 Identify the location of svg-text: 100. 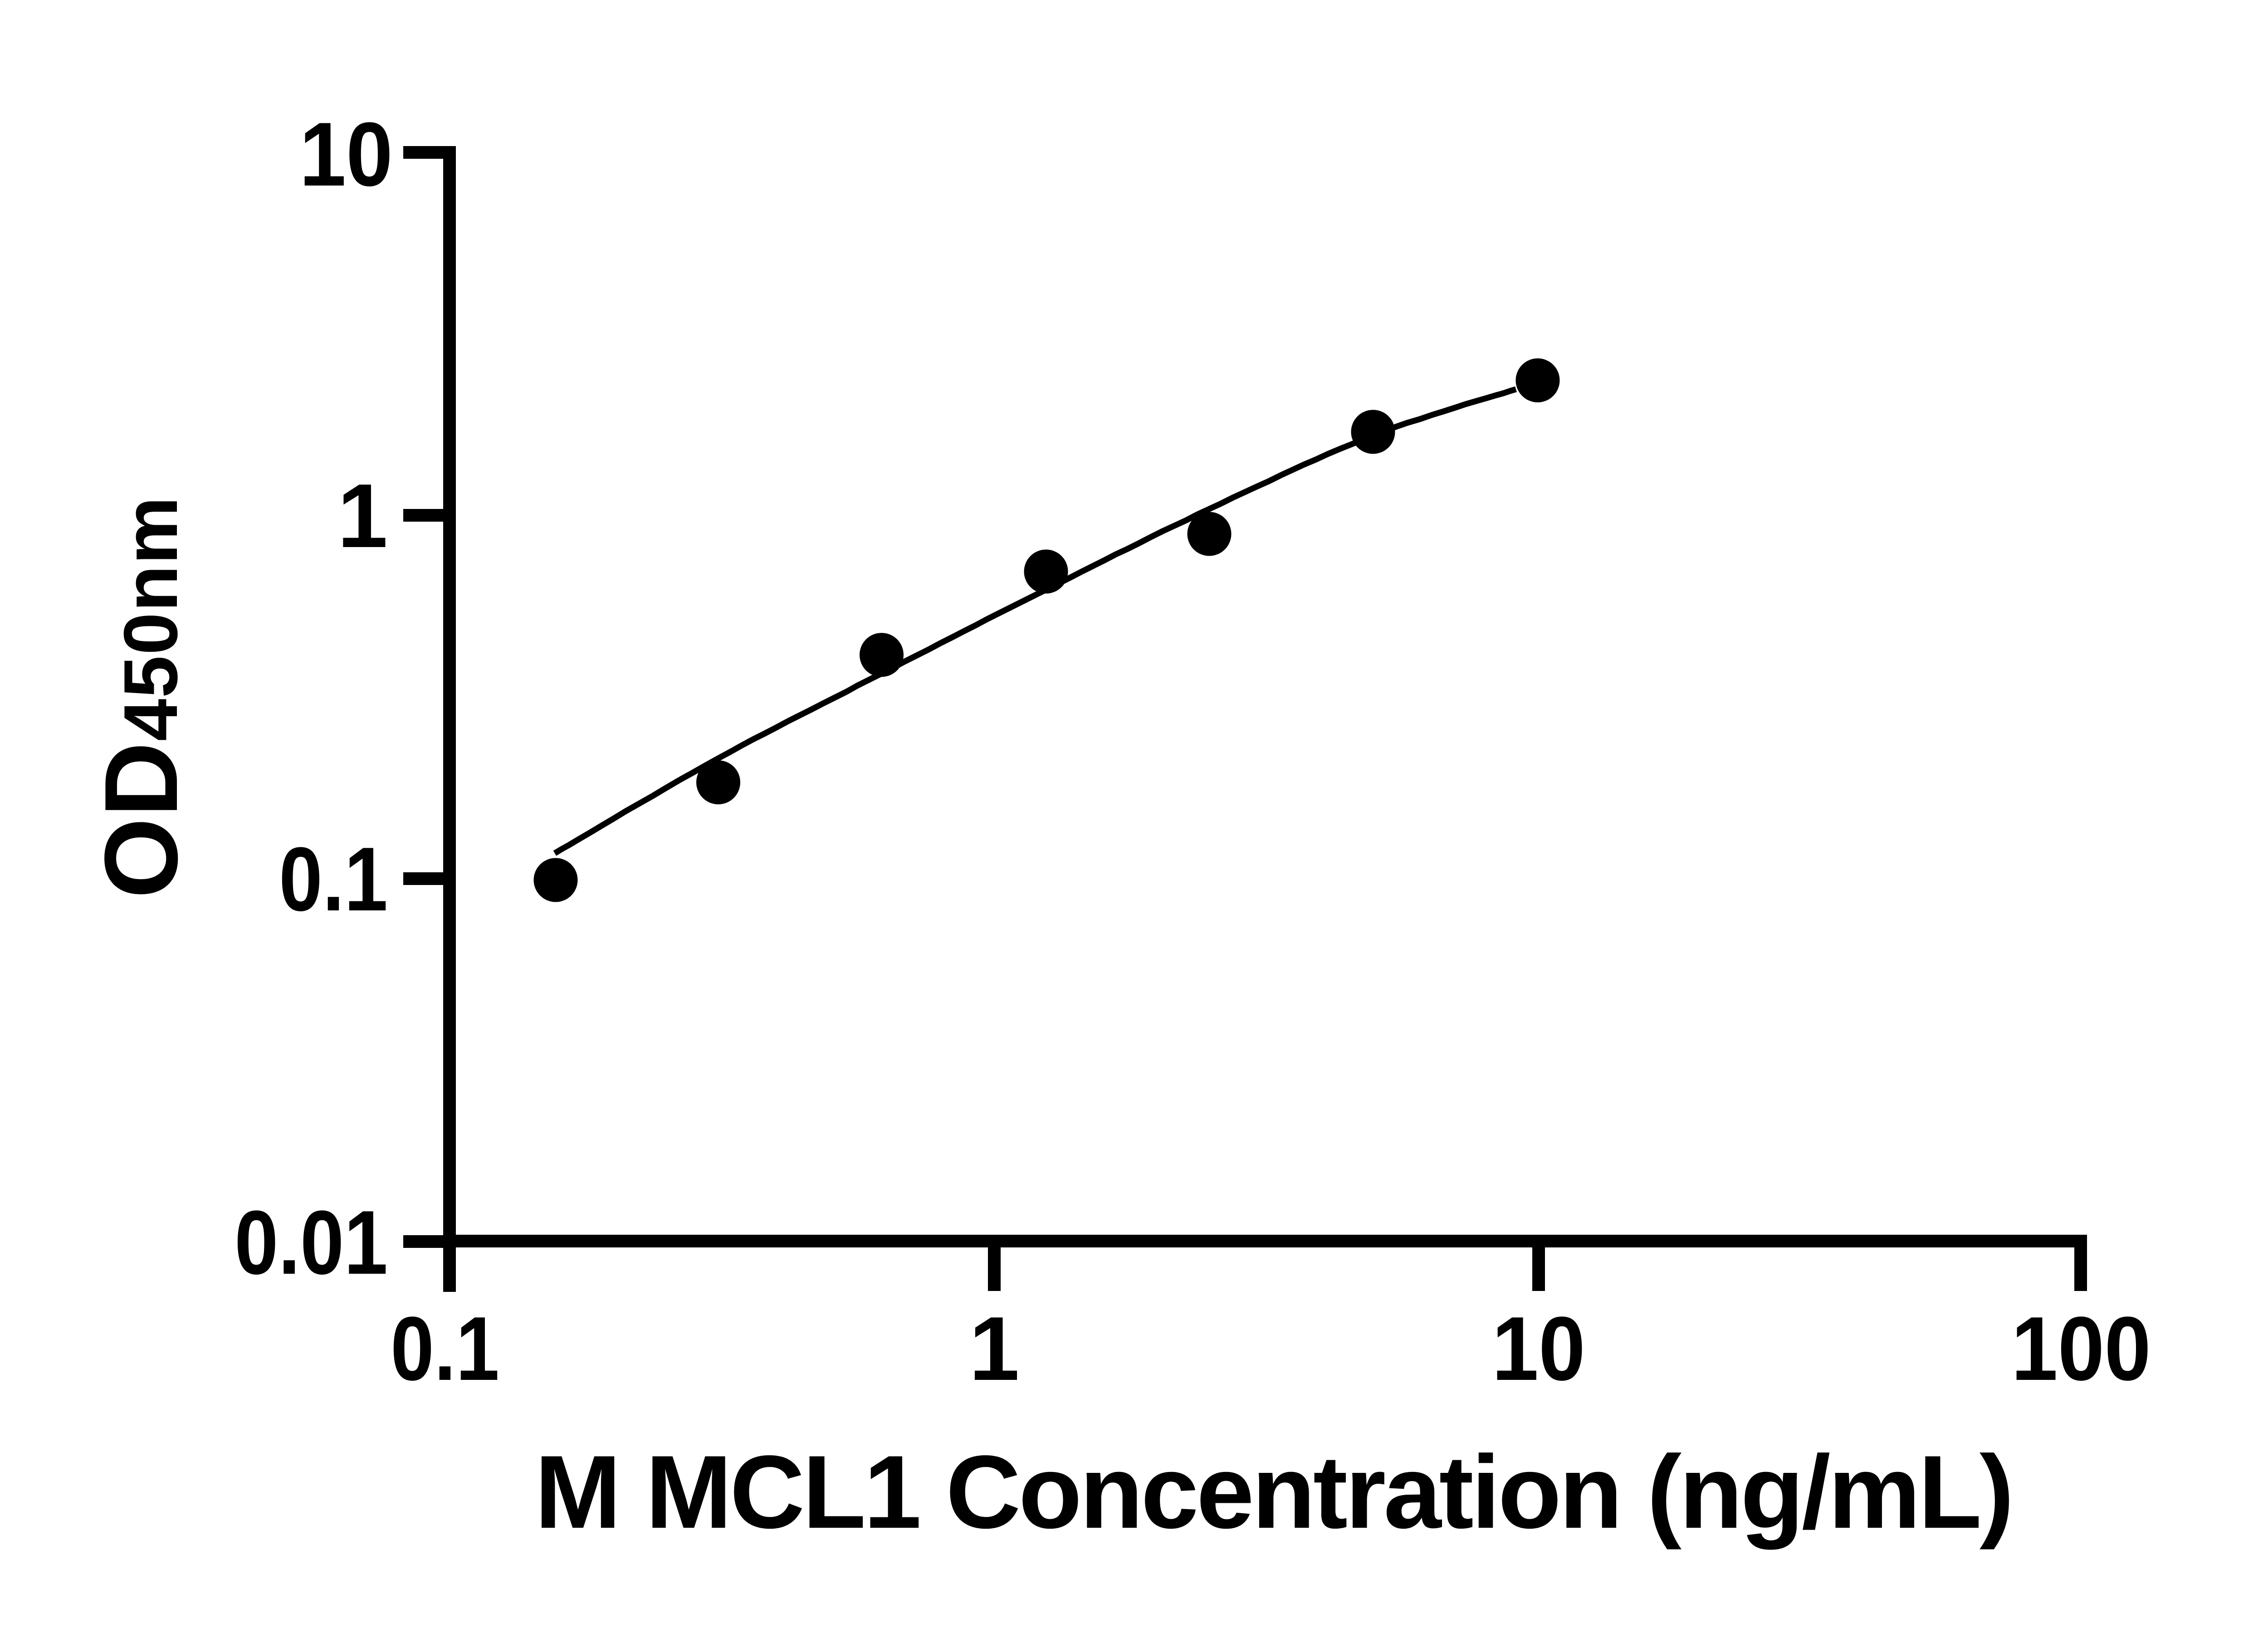
(2081, 1348).